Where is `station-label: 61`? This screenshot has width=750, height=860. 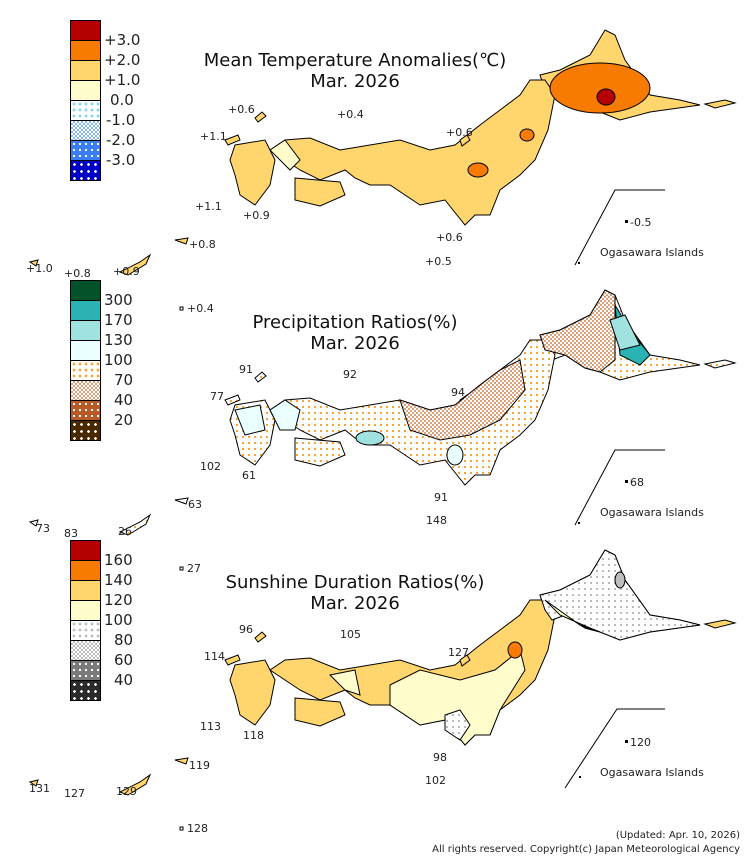
station-label: 61 is located at coordinates (249, 475).